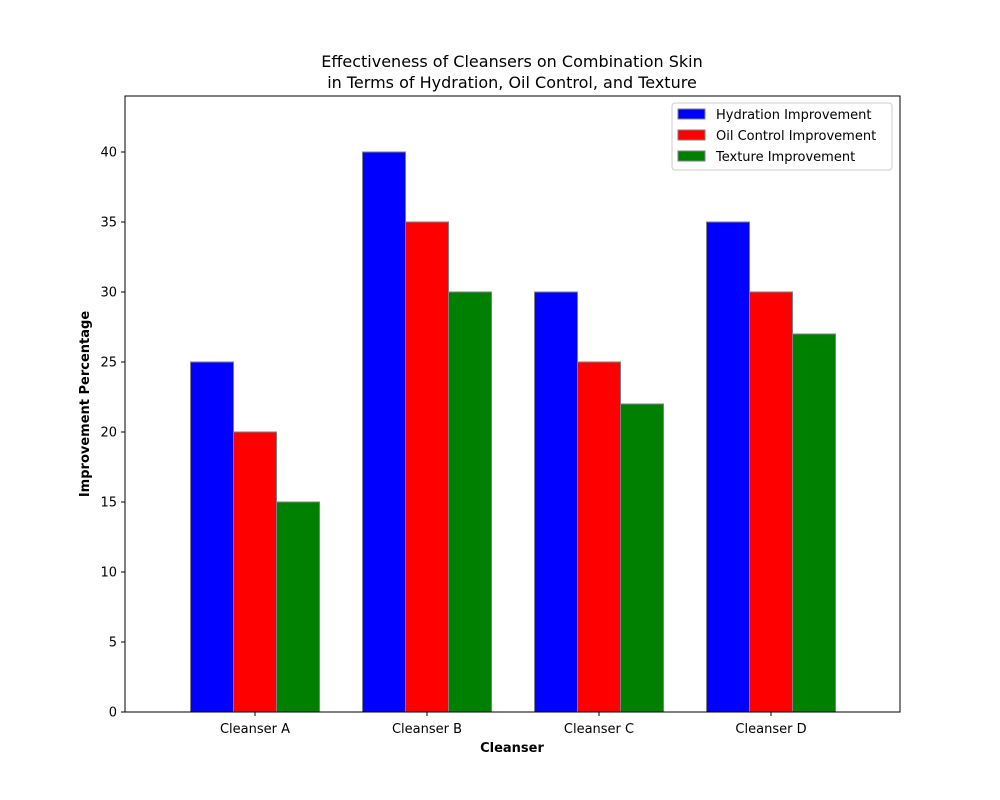 This screenshot has width=1000, height=800. I want to click on legend-frame, so click(782, 136).